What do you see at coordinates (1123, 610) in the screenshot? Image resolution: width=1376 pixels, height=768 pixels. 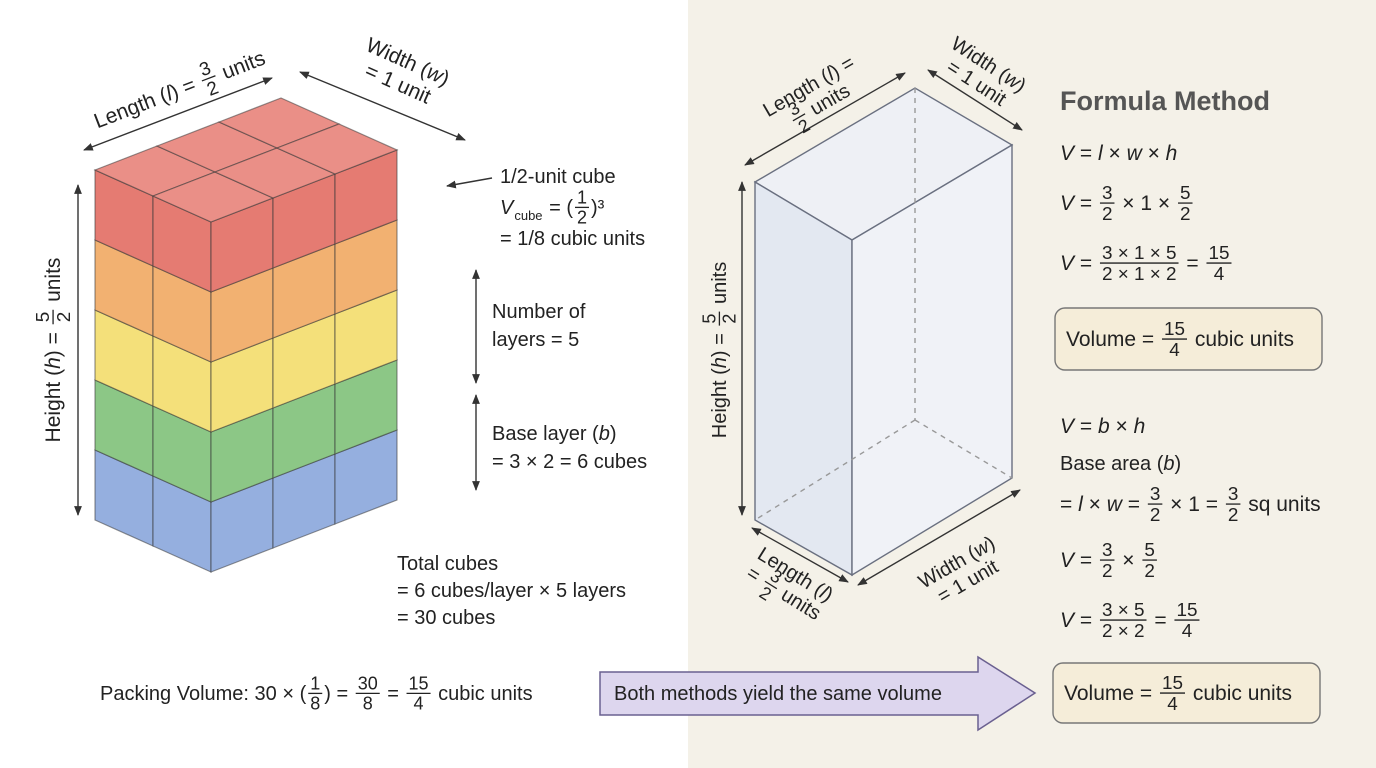 I see `numerator: 3 × 5` at bounding box center [1123, 610].